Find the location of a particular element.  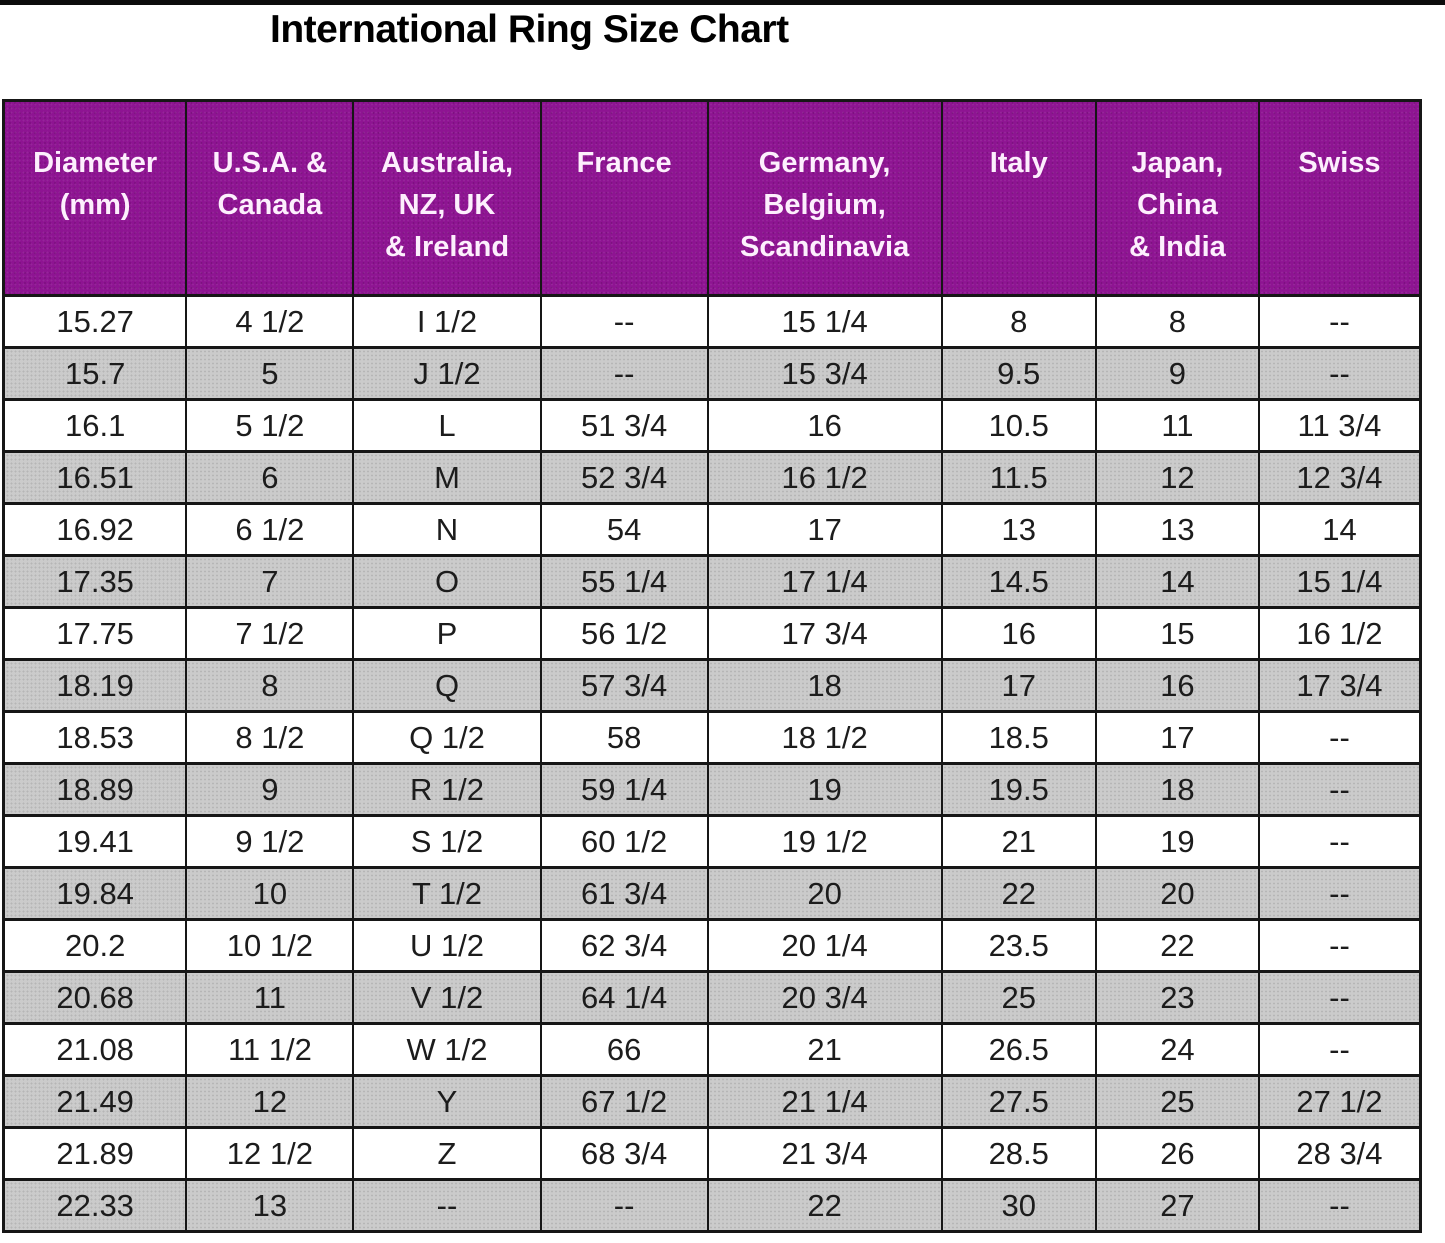

cell: 16 1/2 is located at coordinates (824, 477).